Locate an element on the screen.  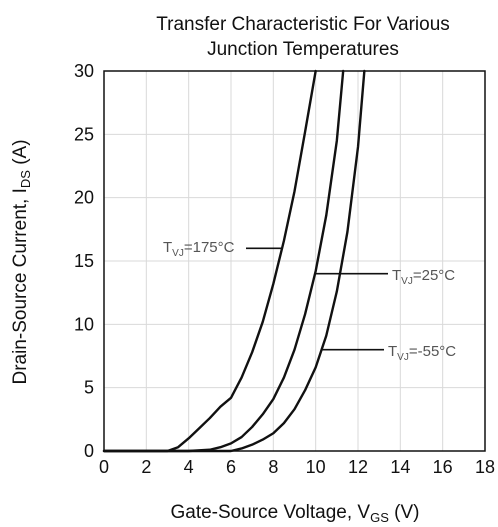
y-tick-label-10: 10 is located at coordinates (84, 324).